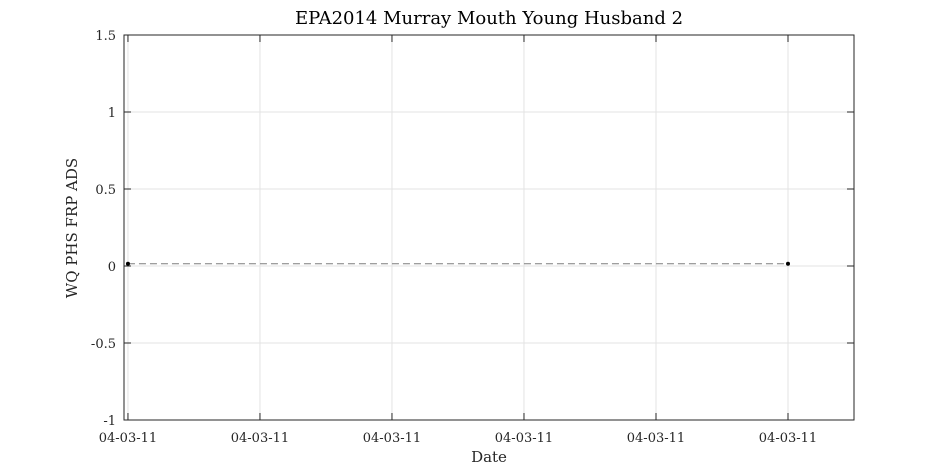 This screenshot has height=472, width=945. Describe the element at coordinates (112, 113) in the screenshot. I see `y-tick-label: 1` at that location.